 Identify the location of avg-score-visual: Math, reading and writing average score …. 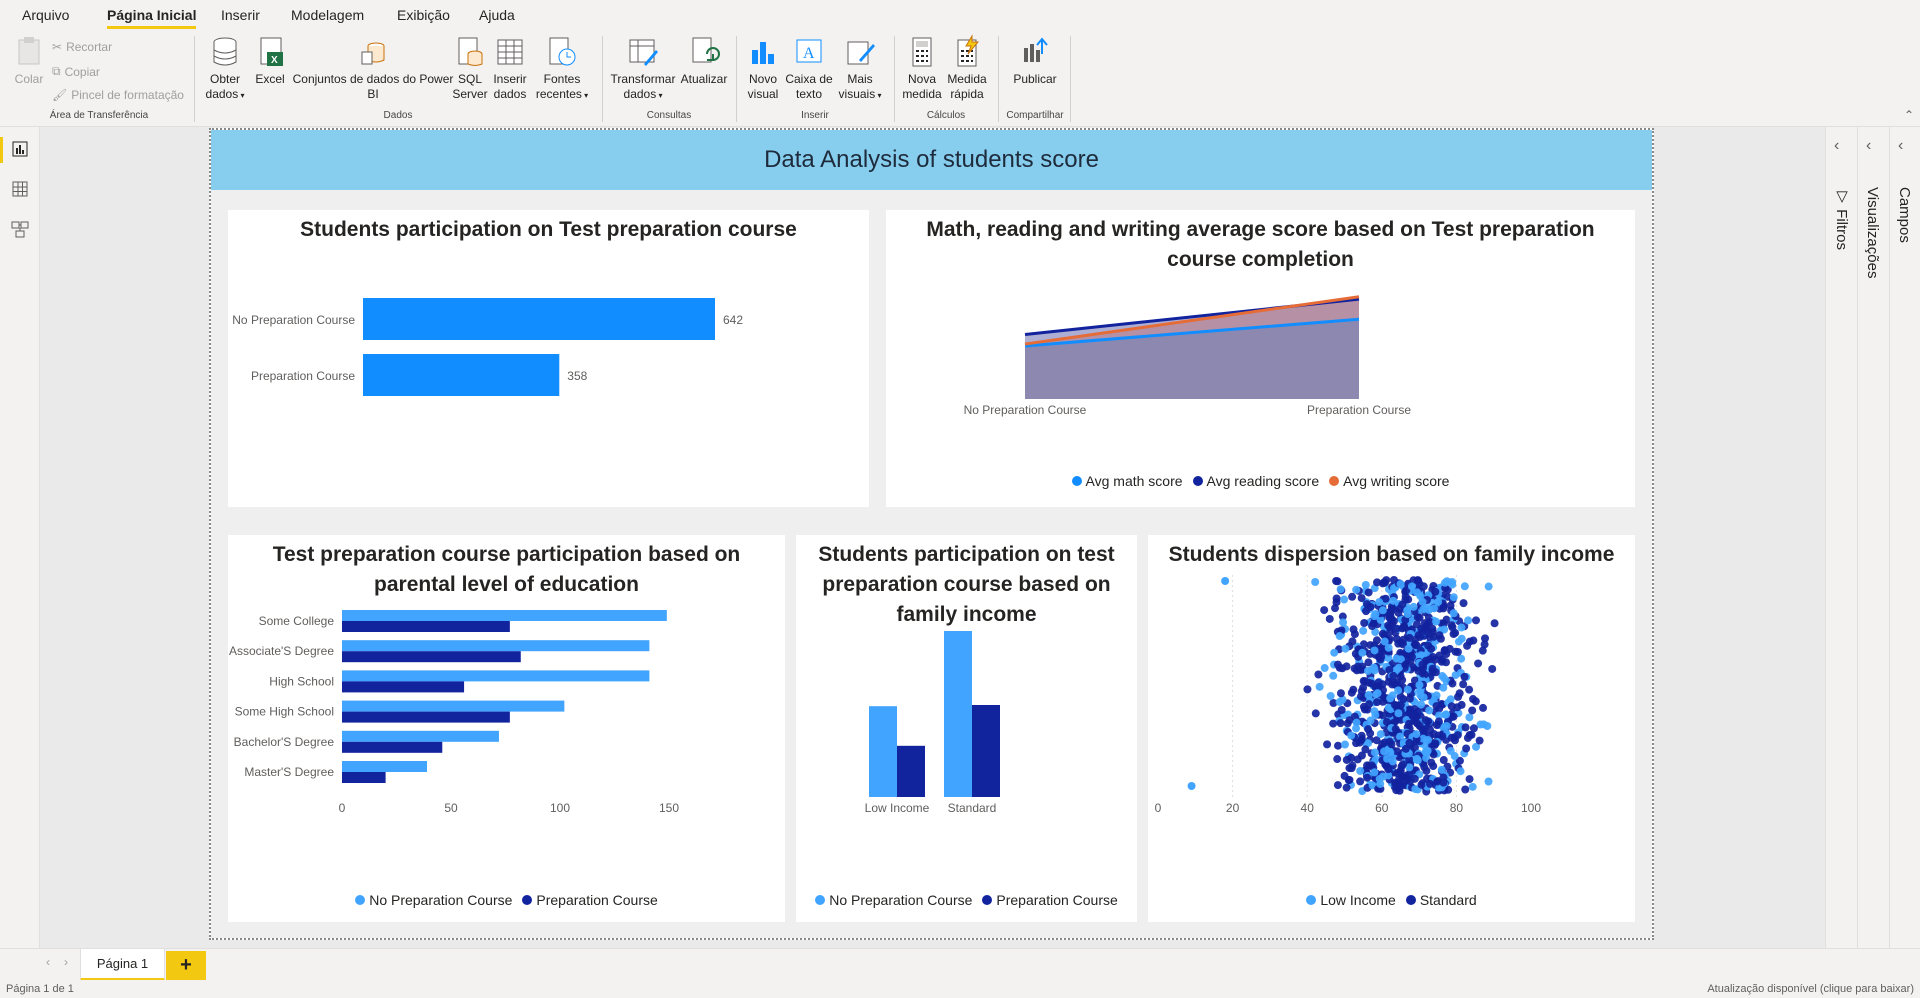
(1260, 358).